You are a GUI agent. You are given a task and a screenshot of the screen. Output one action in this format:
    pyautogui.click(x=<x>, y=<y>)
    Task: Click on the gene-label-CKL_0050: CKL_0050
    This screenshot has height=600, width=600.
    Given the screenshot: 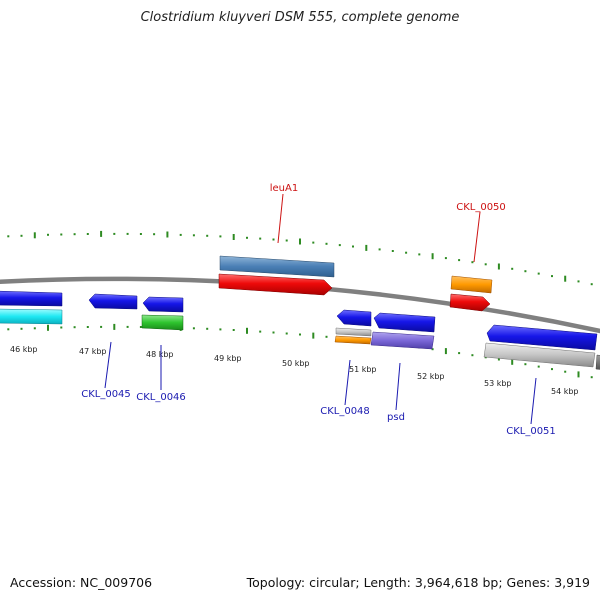 What is the action you would take?
    pyautogui.click(x=481, y=207)
    